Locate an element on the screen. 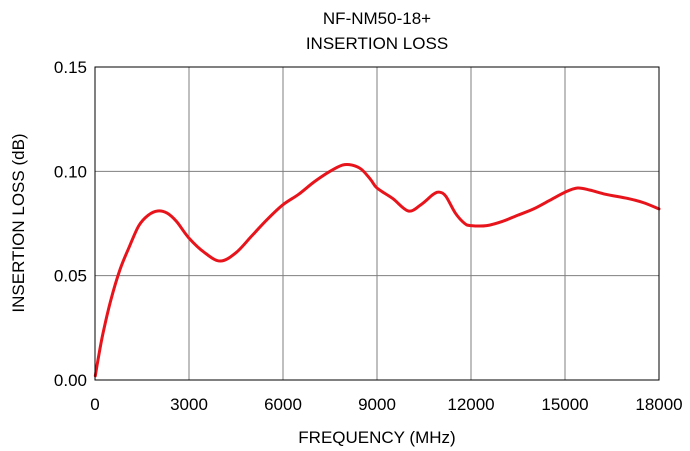 The width and height of the screenshot is (690, 451). x-tick-label: 18000 is located at coordinates (658, 404).